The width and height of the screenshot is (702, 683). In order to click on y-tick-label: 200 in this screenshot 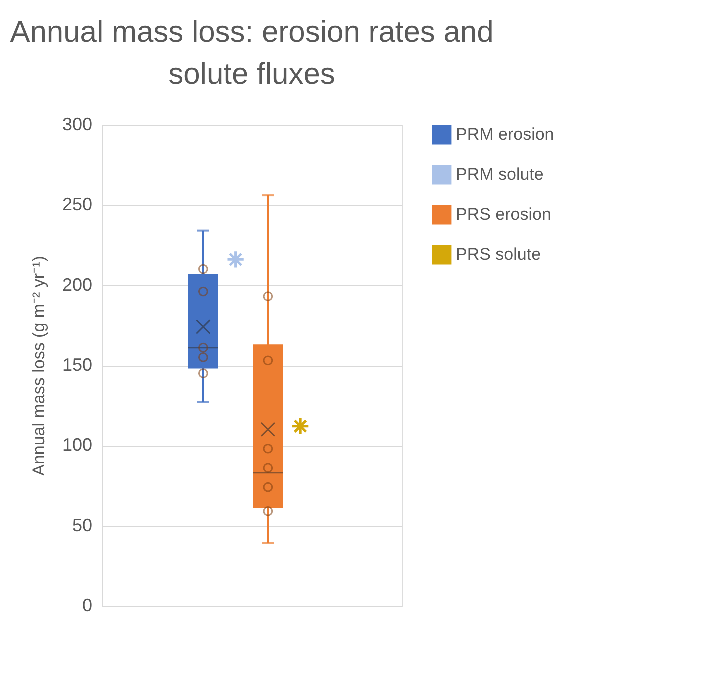, I will do `click(77, 284)`.